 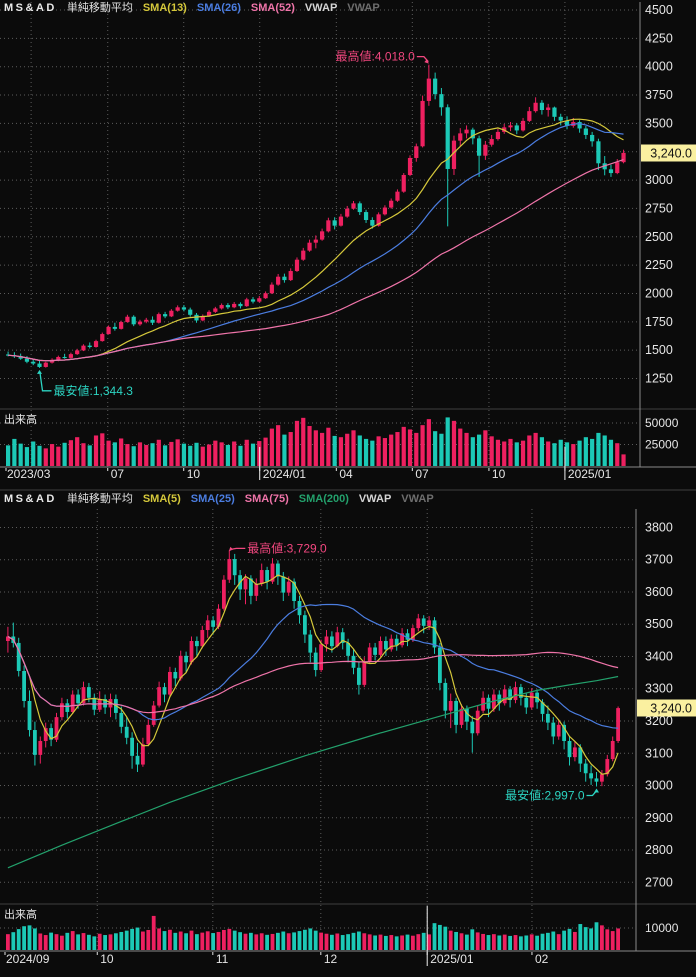 What do you see at coordinates (346, 474) in the screenshot?
I see `x-axis-label: 04` at bounding box center [346, 474].